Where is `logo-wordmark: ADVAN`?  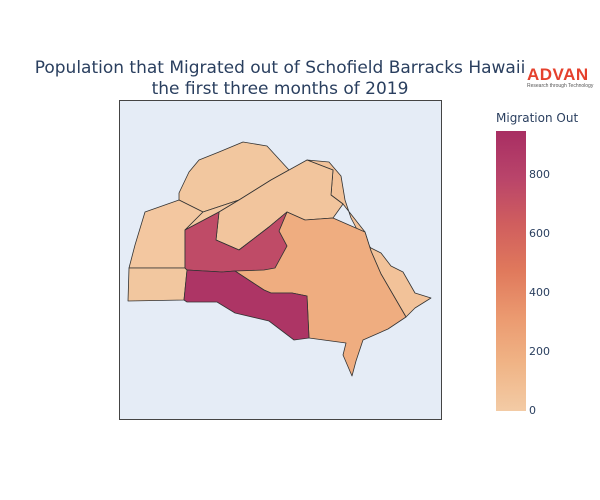
logo-wordmark: ADVAN is located at coordinates (558, 74).